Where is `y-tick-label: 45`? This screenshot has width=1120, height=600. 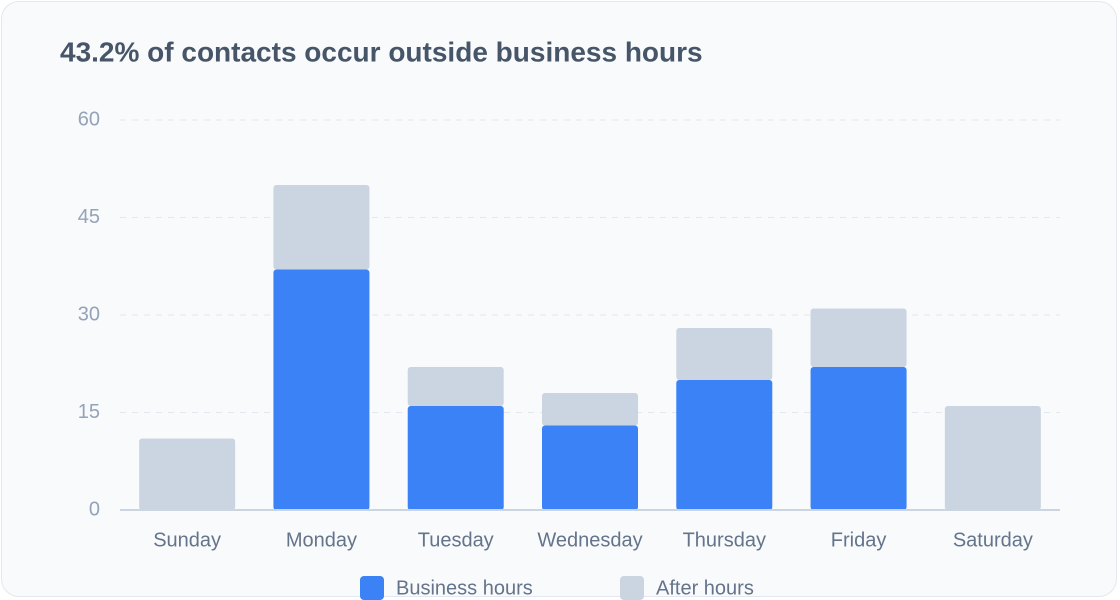 y-tick-label: 45 is located at coordinates (89, 217).